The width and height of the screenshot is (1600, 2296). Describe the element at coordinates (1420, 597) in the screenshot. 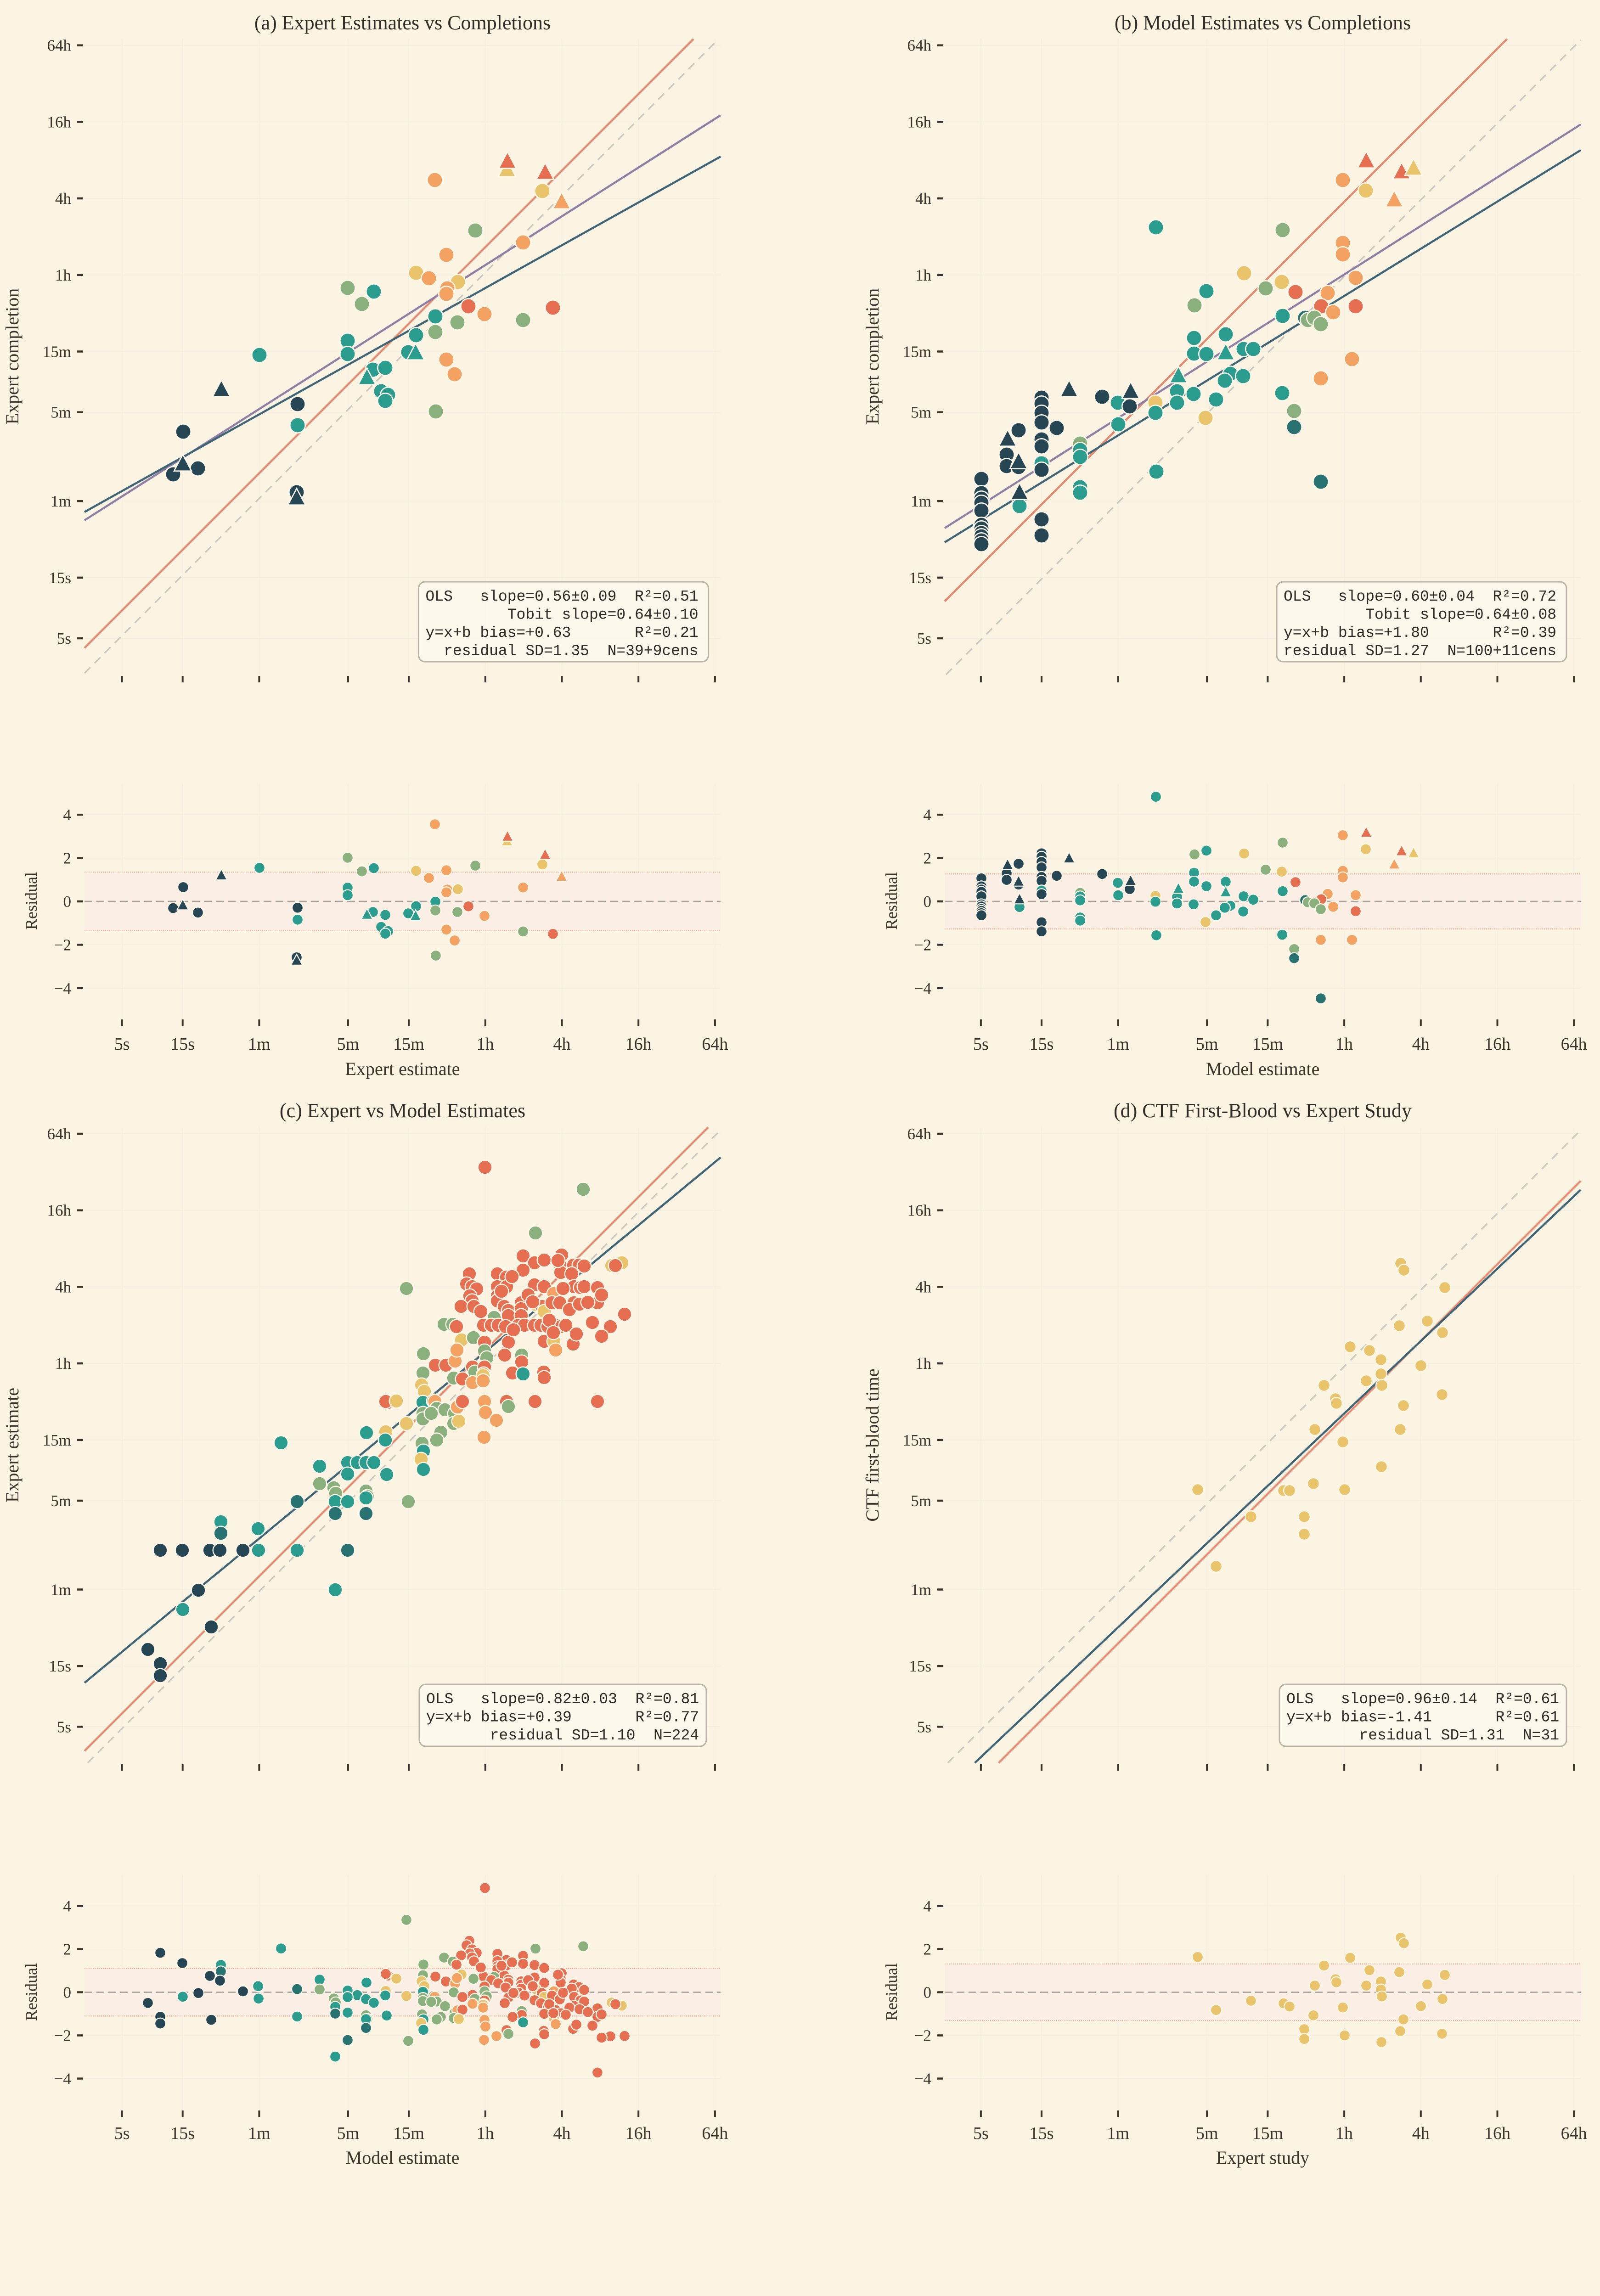

I see `svg-text: OLS slope=0.60±0.04 R²=0.72` at that location.